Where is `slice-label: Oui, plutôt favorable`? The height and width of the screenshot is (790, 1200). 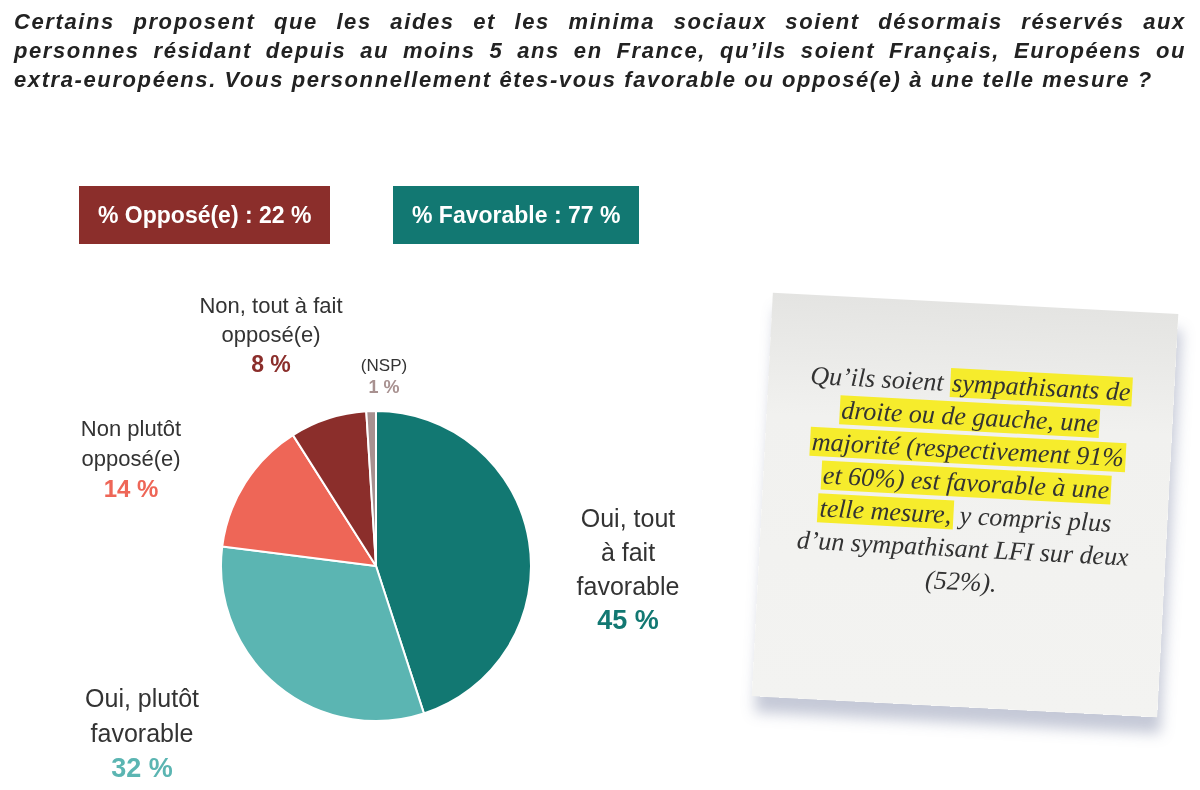
slice-label: Oui, plutôt favorable is located at coordinates (142, 715).